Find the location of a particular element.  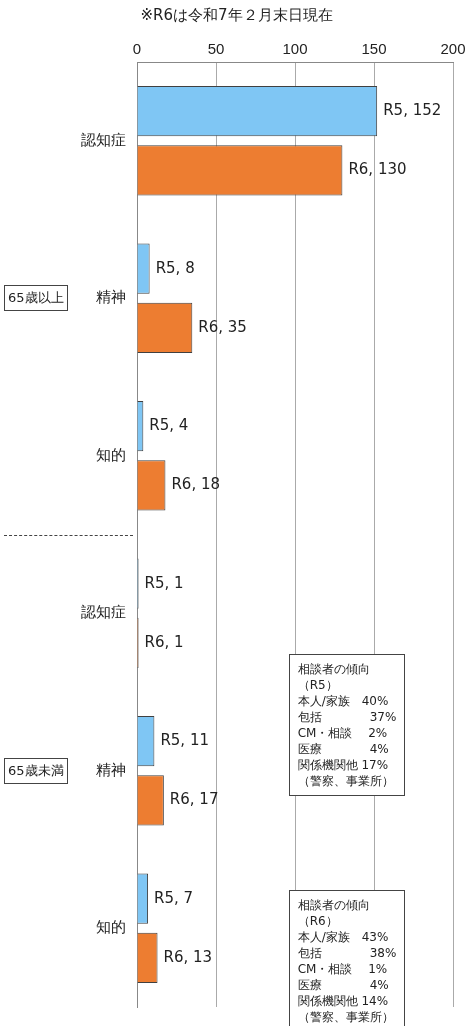

data-label: R5, 11 is located at coordinates (184, 740).